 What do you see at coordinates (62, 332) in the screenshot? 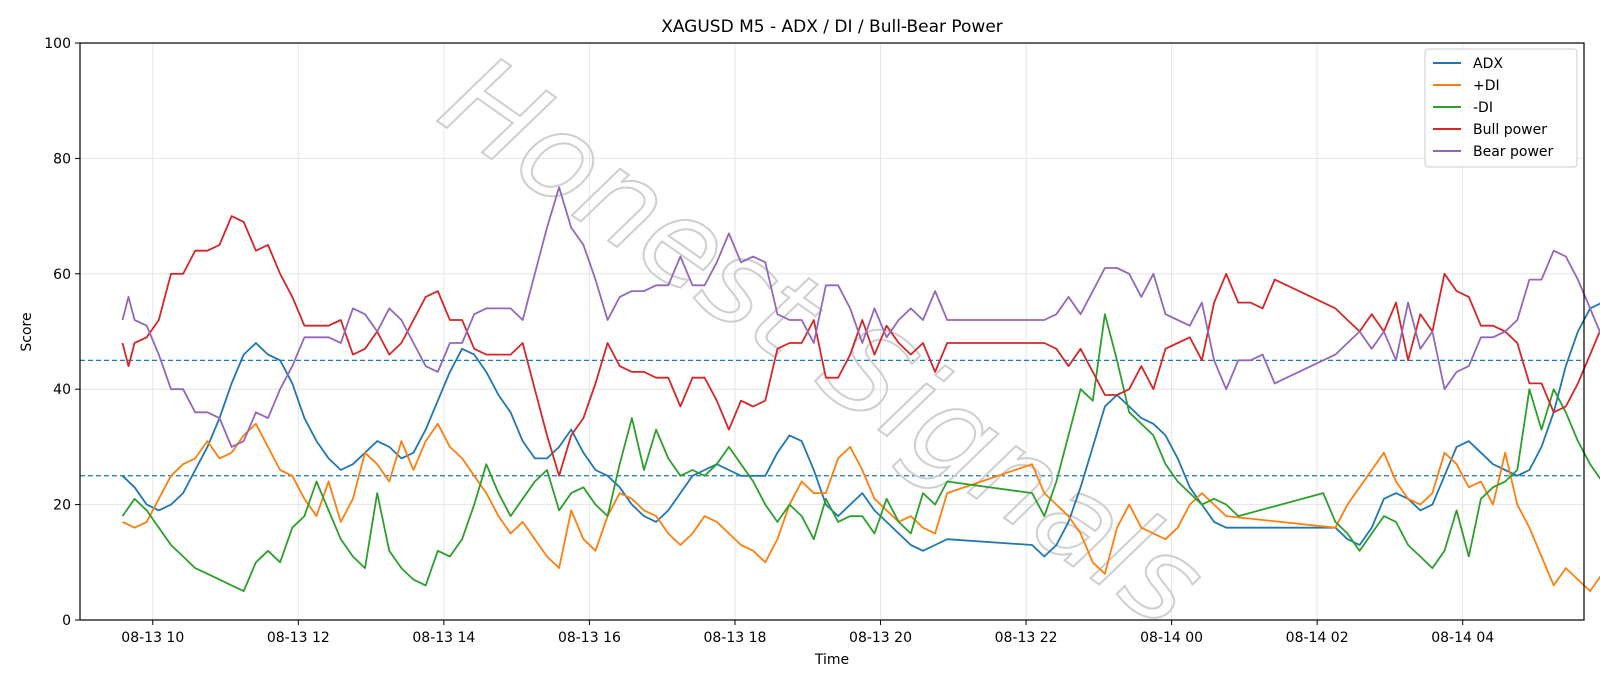
I see `y-axis: 0 20 40 60 80 100` at bounding box center [62, 332].